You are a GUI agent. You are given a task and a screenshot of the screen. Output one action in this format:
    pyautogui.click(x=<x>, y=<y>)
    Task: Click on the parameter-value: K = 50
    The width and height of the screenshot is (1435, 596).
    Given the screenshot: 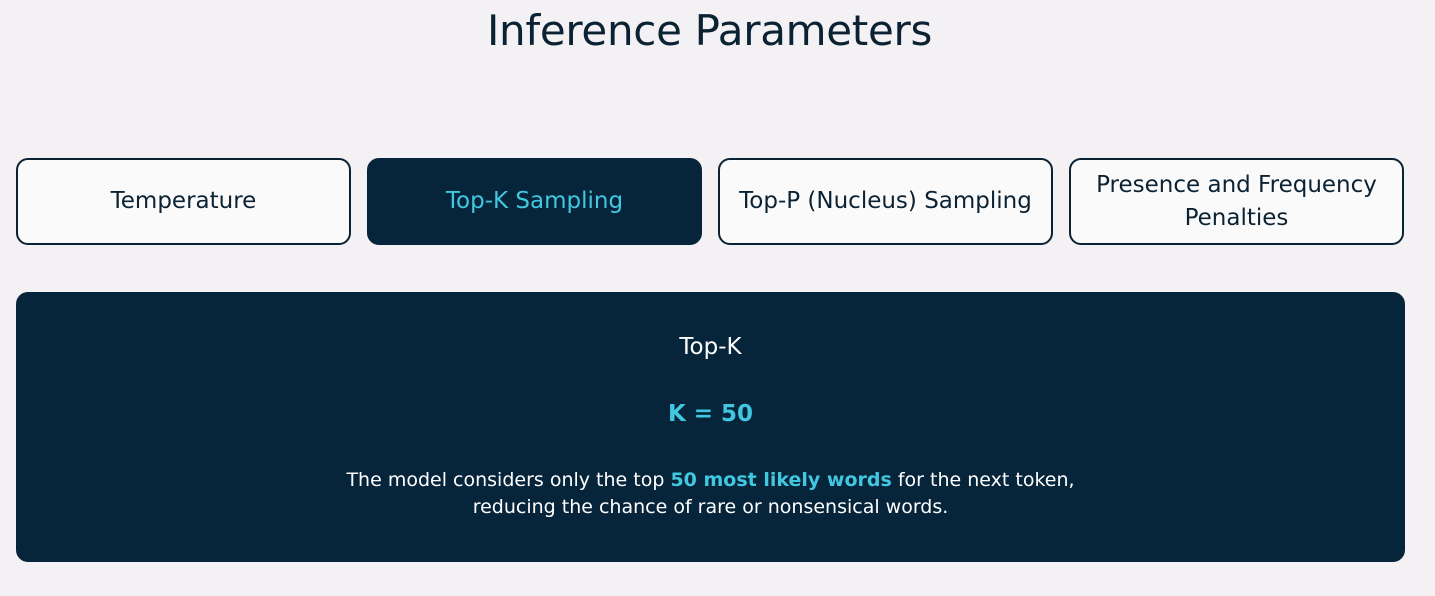 What is the action you would take?
    pyautogui.click(x=710, y=414)
    